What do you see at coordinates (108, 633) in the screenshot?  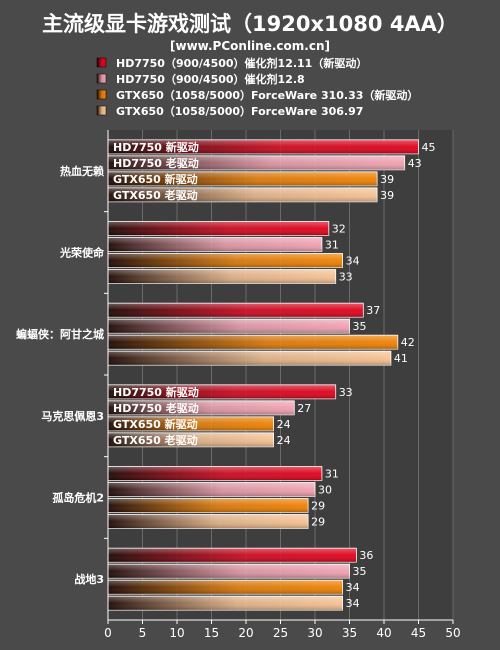 I see `x-tick-label: 0` at bounding box center [108, 633].